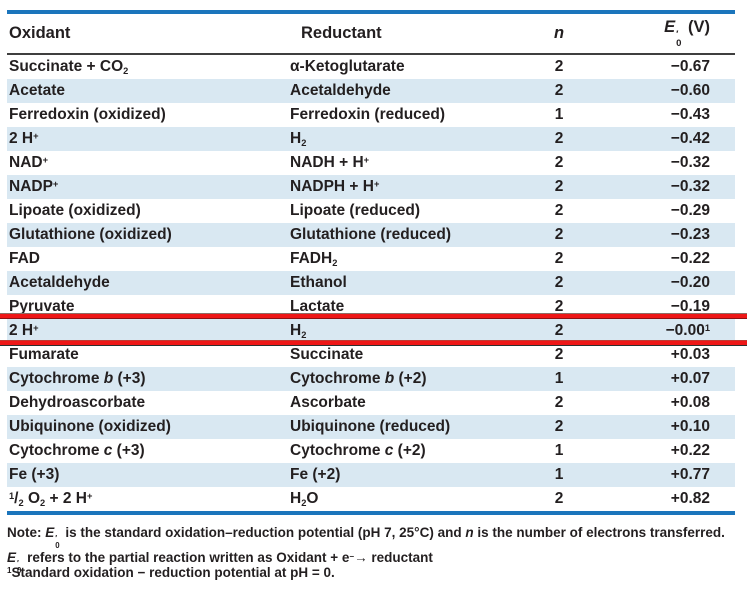 The height and width of the screenshot is (597, 747). I want to click on oxidant-cell: Dehydroascorbate, so click(77, 402).